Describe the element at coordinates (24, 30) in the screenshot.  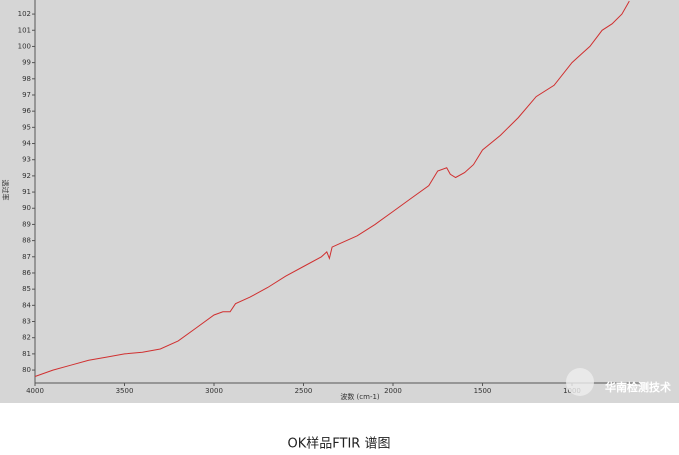
I see `y-tick-label: 101` at that location.